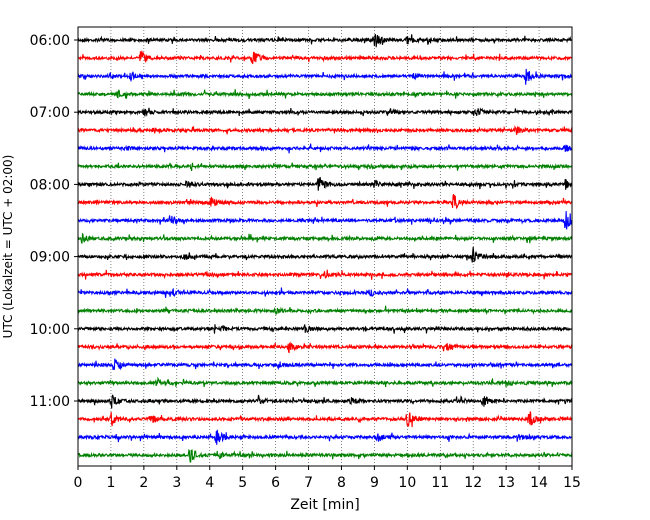 Image resolution: width=650 pixels, height=520 pixels. I want to click on y-axis-label: UTC (Lokalzeit = UTC + 02:00), so click(8, 247).